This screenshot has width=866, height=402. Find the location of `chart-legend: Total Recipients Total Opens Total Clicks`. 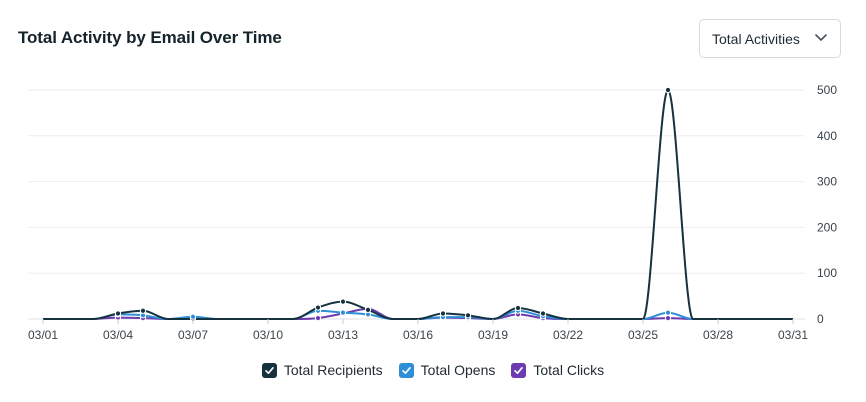

chart-legend: Total Recipients Total Opens Total Clicks is located at coordinates (433, 370).